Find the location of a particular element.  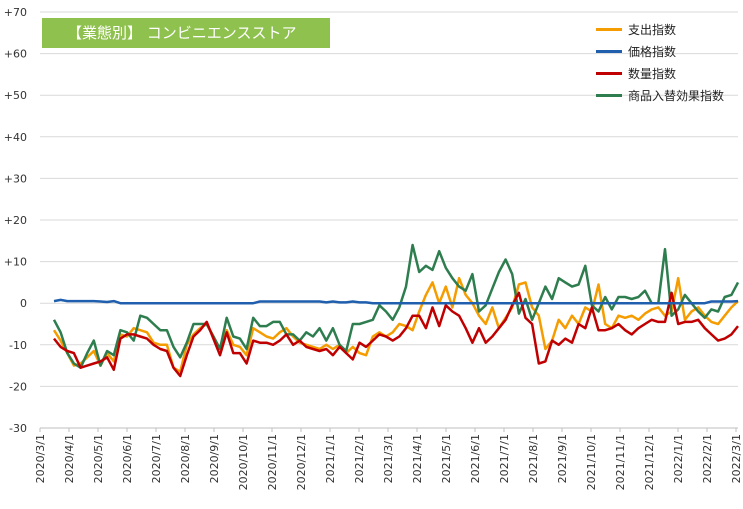

x-tick-label: 2021/12/1 is located at coordinates (649, 462).